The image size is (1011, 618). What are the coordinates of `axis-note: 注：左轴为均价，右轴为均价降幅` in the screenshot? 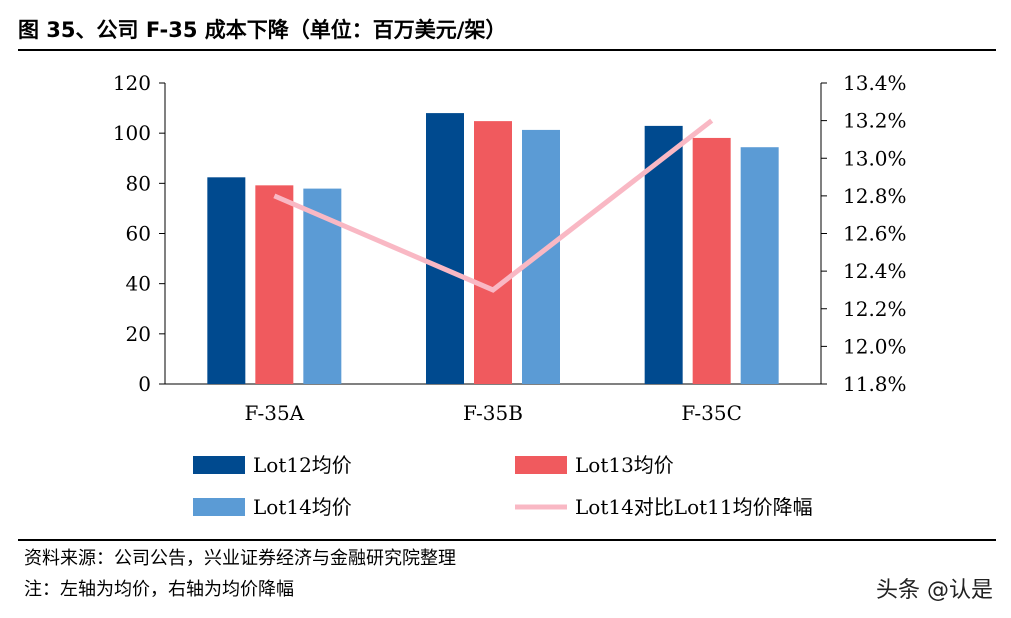 It's located at (159, 589).